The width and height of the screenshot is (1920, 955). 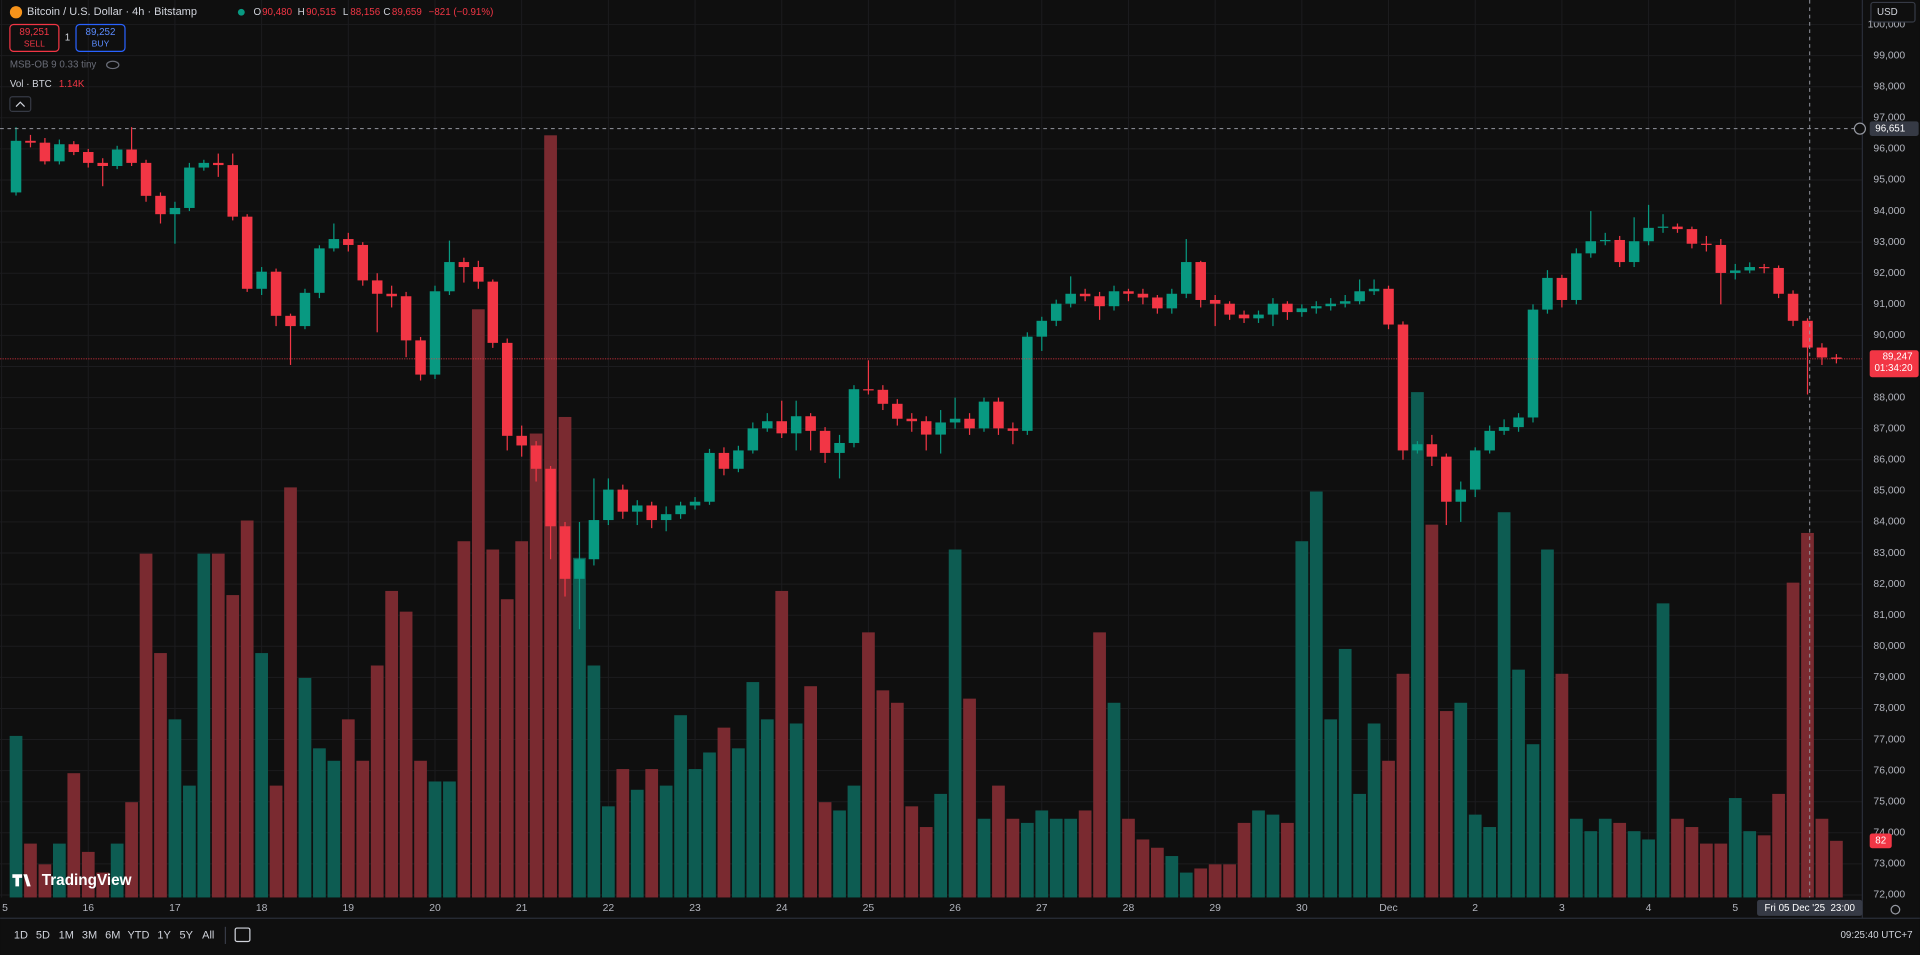 I want to click on range-button: 5Y, so click(x=186, y=935).